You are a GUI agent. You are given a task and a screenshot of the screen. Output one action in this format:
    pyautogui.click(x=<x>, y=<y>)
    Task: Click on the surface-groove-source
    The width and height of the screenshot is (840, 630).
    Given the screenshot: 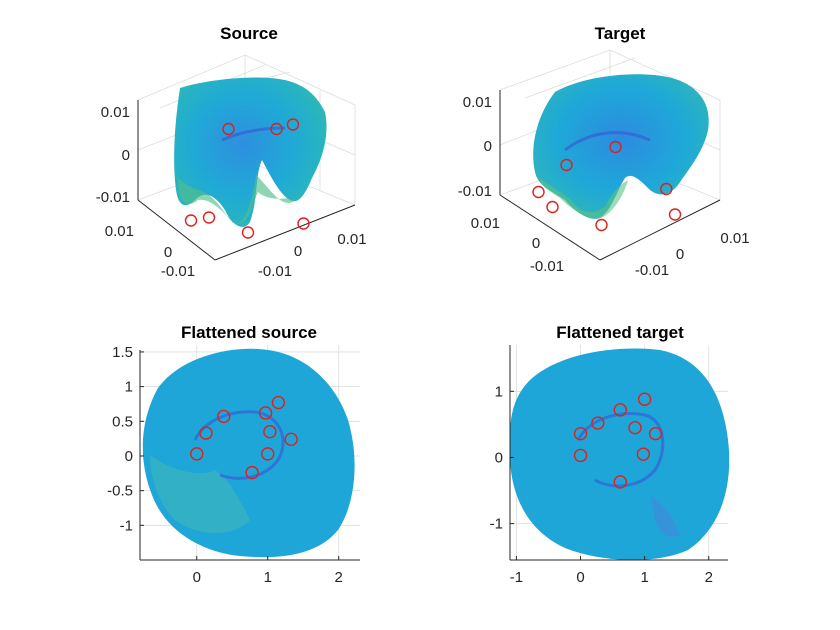 What is the action you would take?
    pyautogui.click(x=253, y=134)
    